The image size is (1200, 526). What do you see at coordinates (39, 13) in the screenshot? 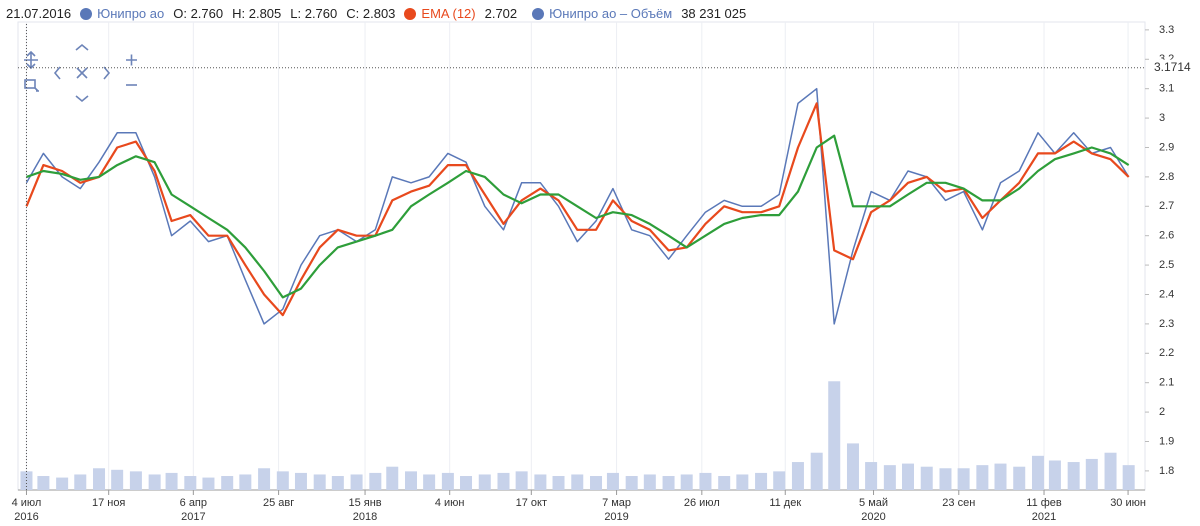
I see `legend-date: 21.07.2016` at bounding box center [39, 13].